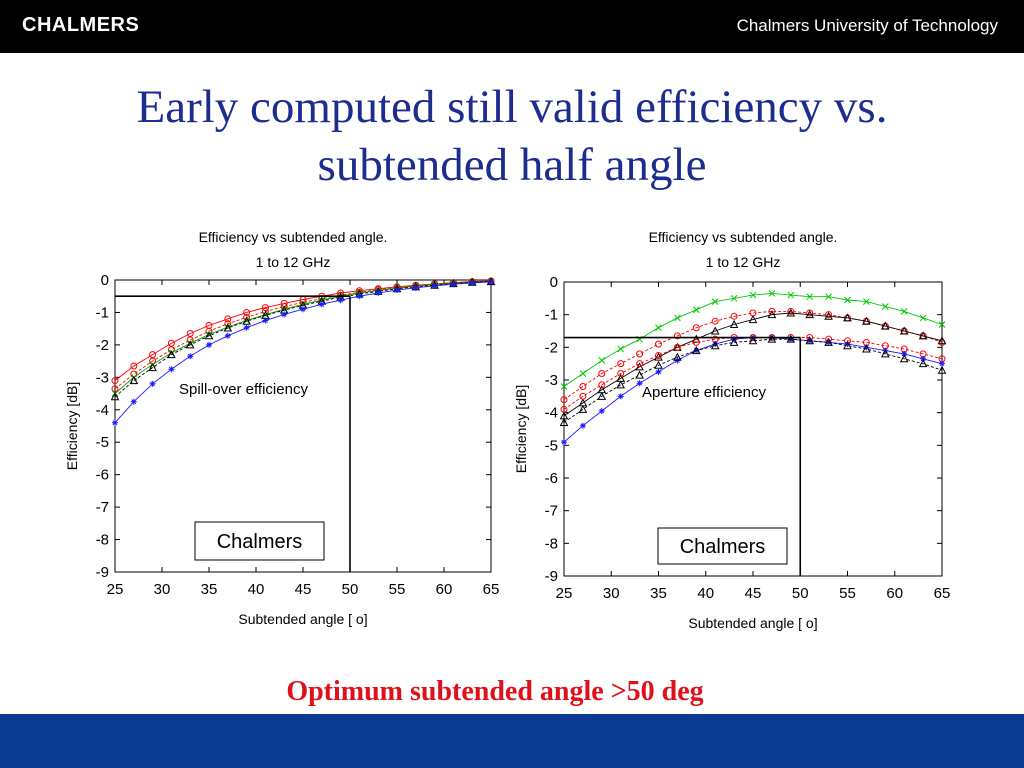 This screenshot has height=768, width=1024. What do you see at coordinates (847, 593) in the screenshot?
I see `x-tick-label: 55` at bounding box center [847, 593].